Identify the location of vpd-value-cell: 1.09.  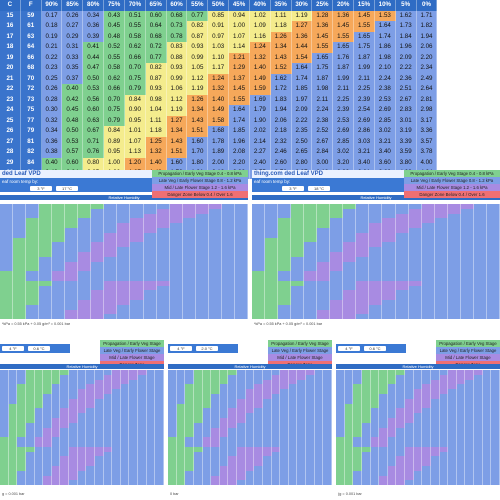
(260, 26).